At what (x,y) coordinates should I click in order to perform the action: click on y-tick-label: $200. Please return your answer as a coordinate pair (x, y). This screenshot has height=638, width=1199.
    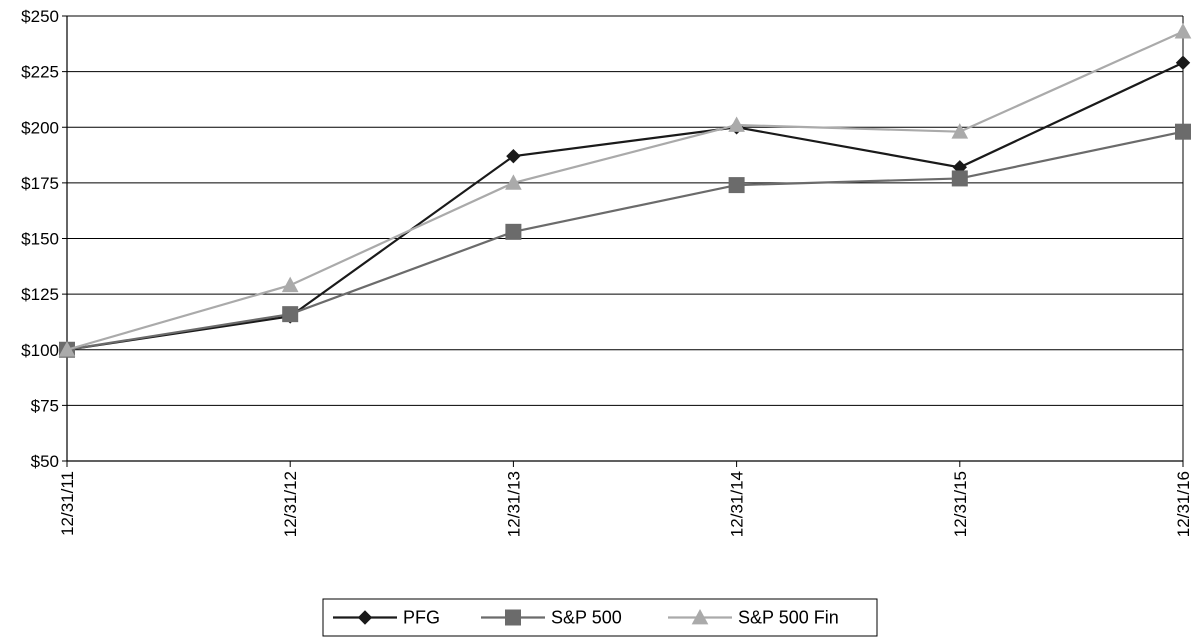
    Looking at the image, I should click on (40, 127).